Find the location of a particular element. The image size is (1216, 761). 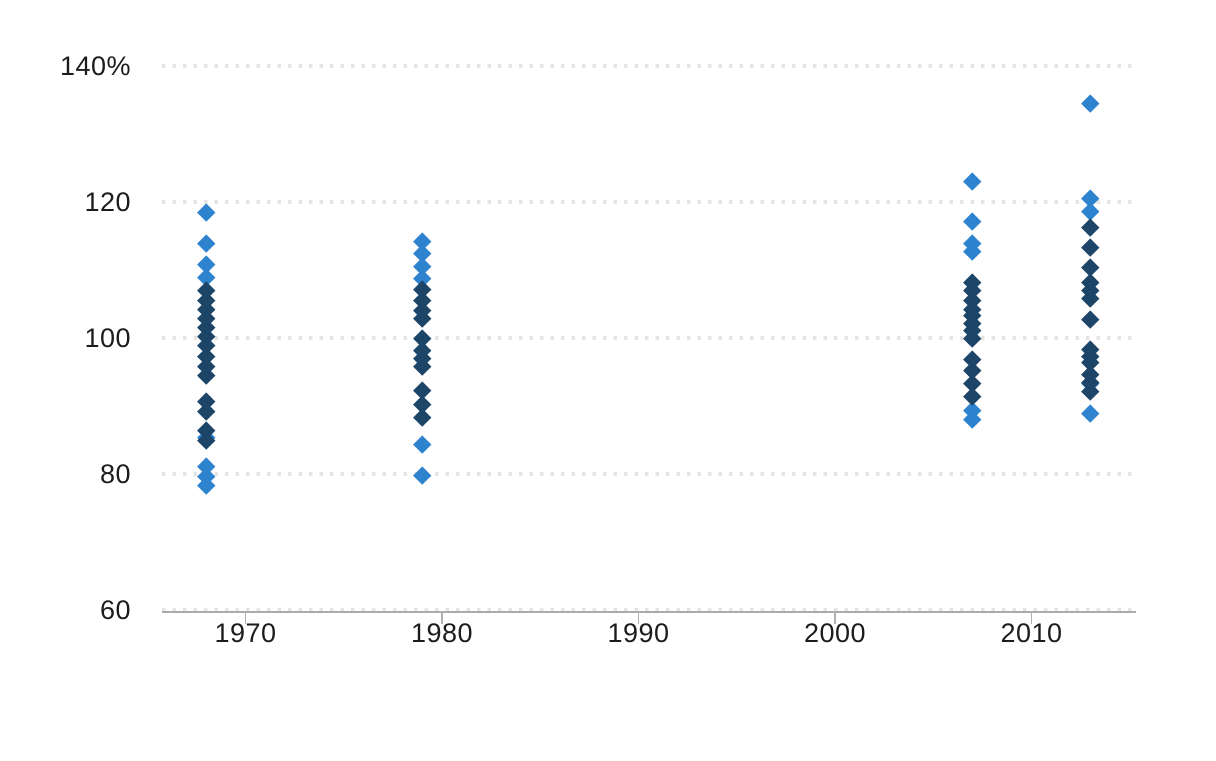

y-axis-tick-label: 140% is located at coordinates (95, 66).